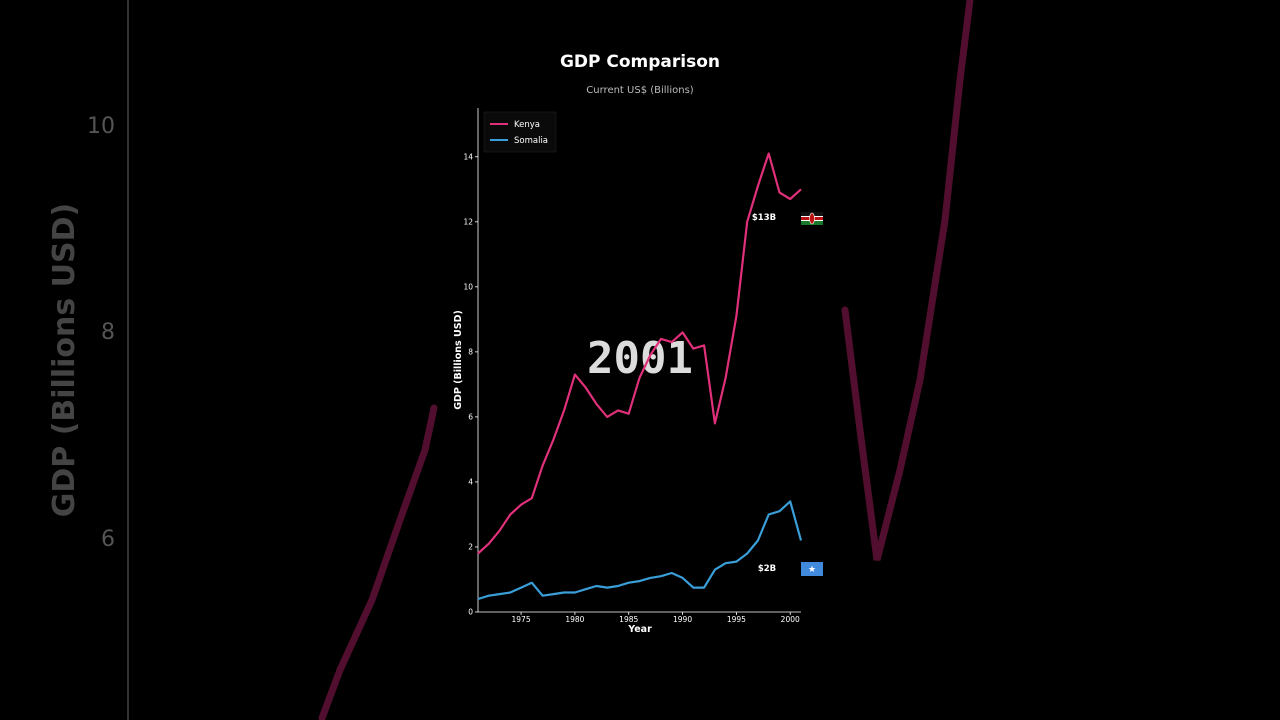 This screenshot has height=720, width=1280. I want to click on y-tick-label: 2, so click(470, 546).